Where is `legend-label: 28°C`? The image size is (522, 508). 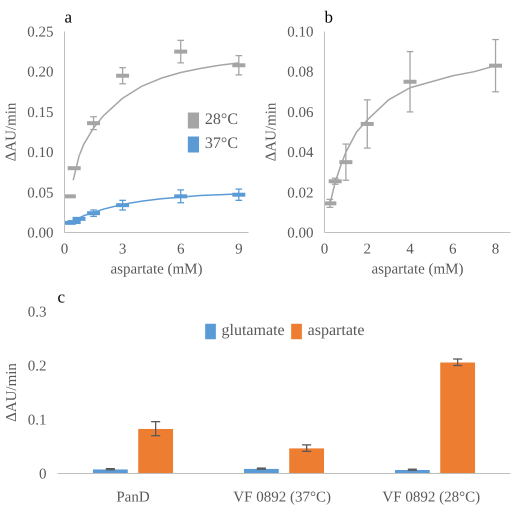 legend-label: 28°C is located at coordinates (221, 119).